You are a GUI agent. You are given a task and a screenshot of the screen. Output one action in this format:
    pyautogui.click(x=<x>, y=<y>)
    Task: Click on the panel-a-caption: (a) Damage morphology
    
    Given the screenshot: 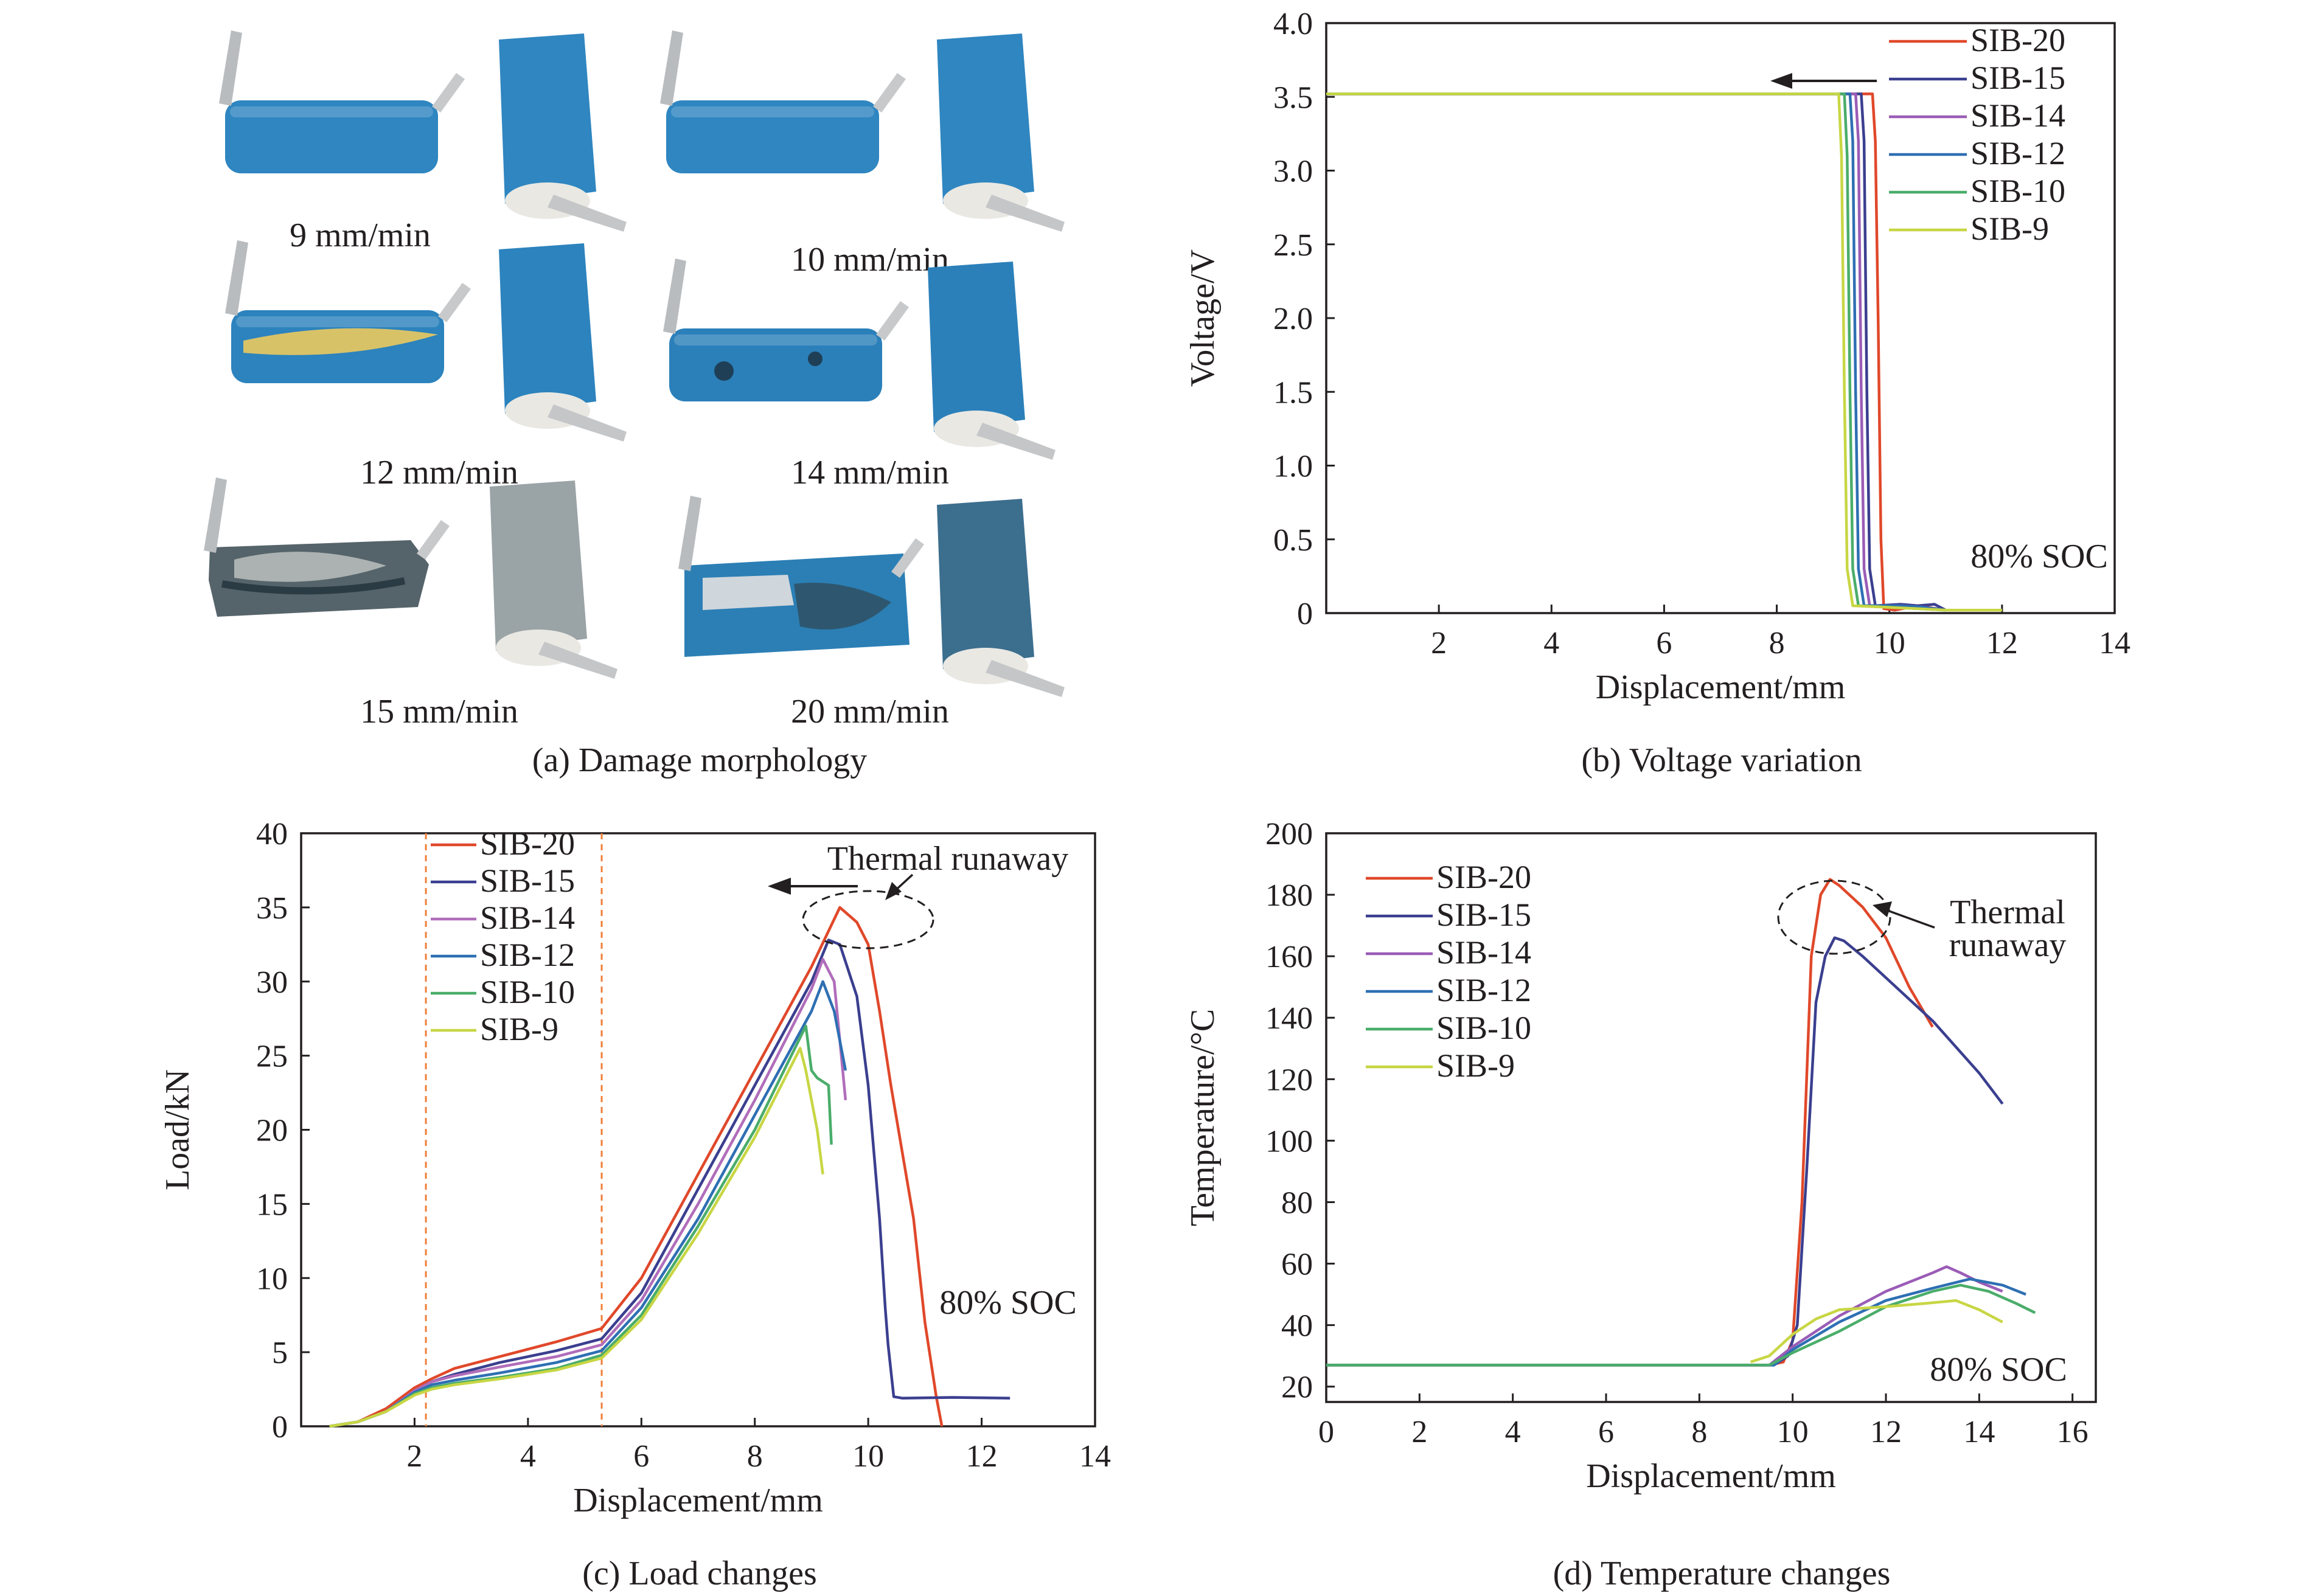 What is the action you would take?
    pyautogui.click(x=699, y=760)
    